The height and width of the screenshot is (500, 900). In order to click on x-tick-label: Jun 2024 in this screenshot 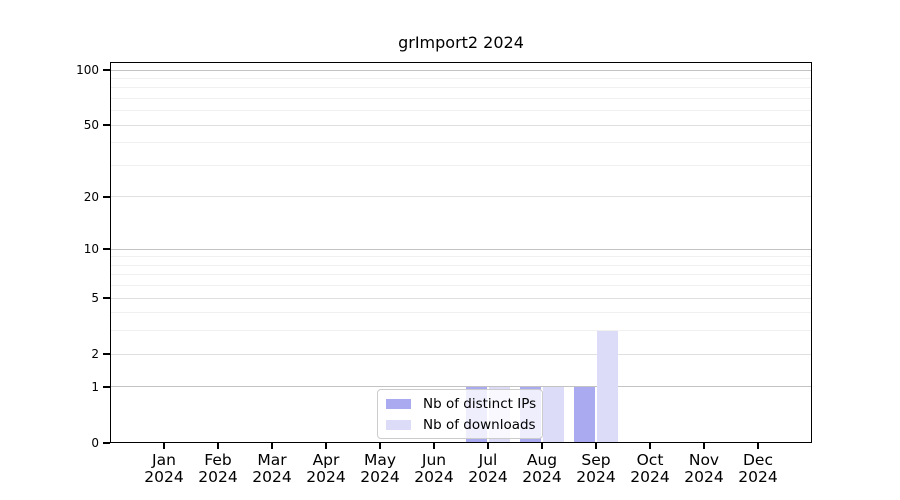, I will do `click(434, 468)`.